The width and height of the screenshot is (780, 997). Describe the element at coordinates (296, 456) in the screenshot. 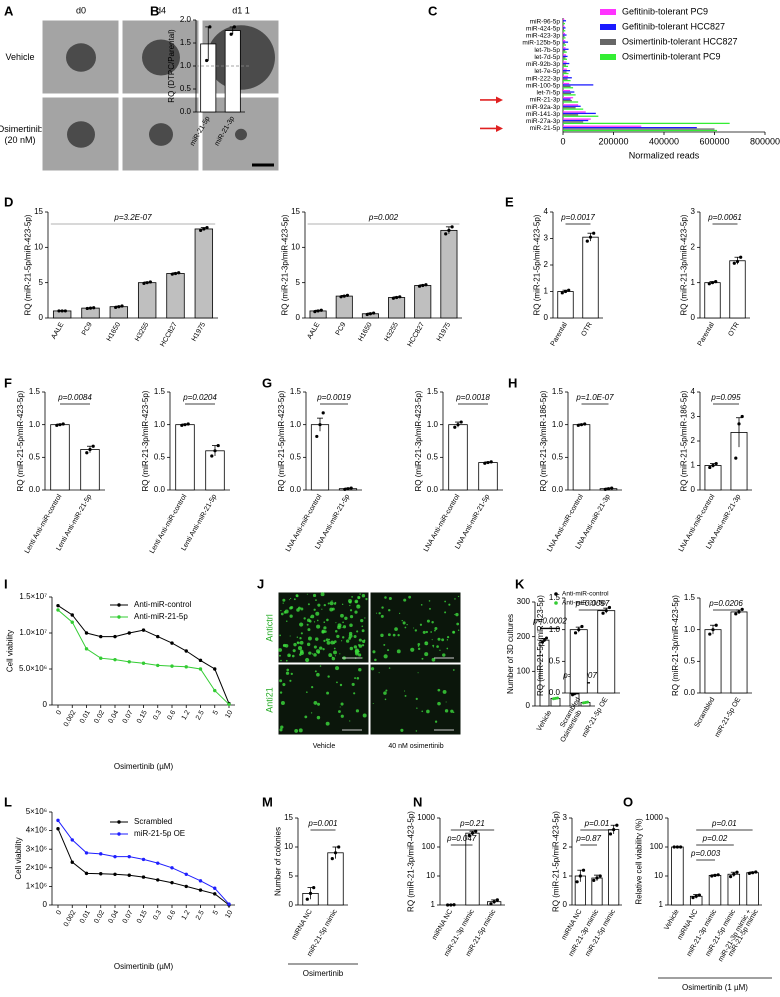

I see `y-tick-label: 0.5` at that location.